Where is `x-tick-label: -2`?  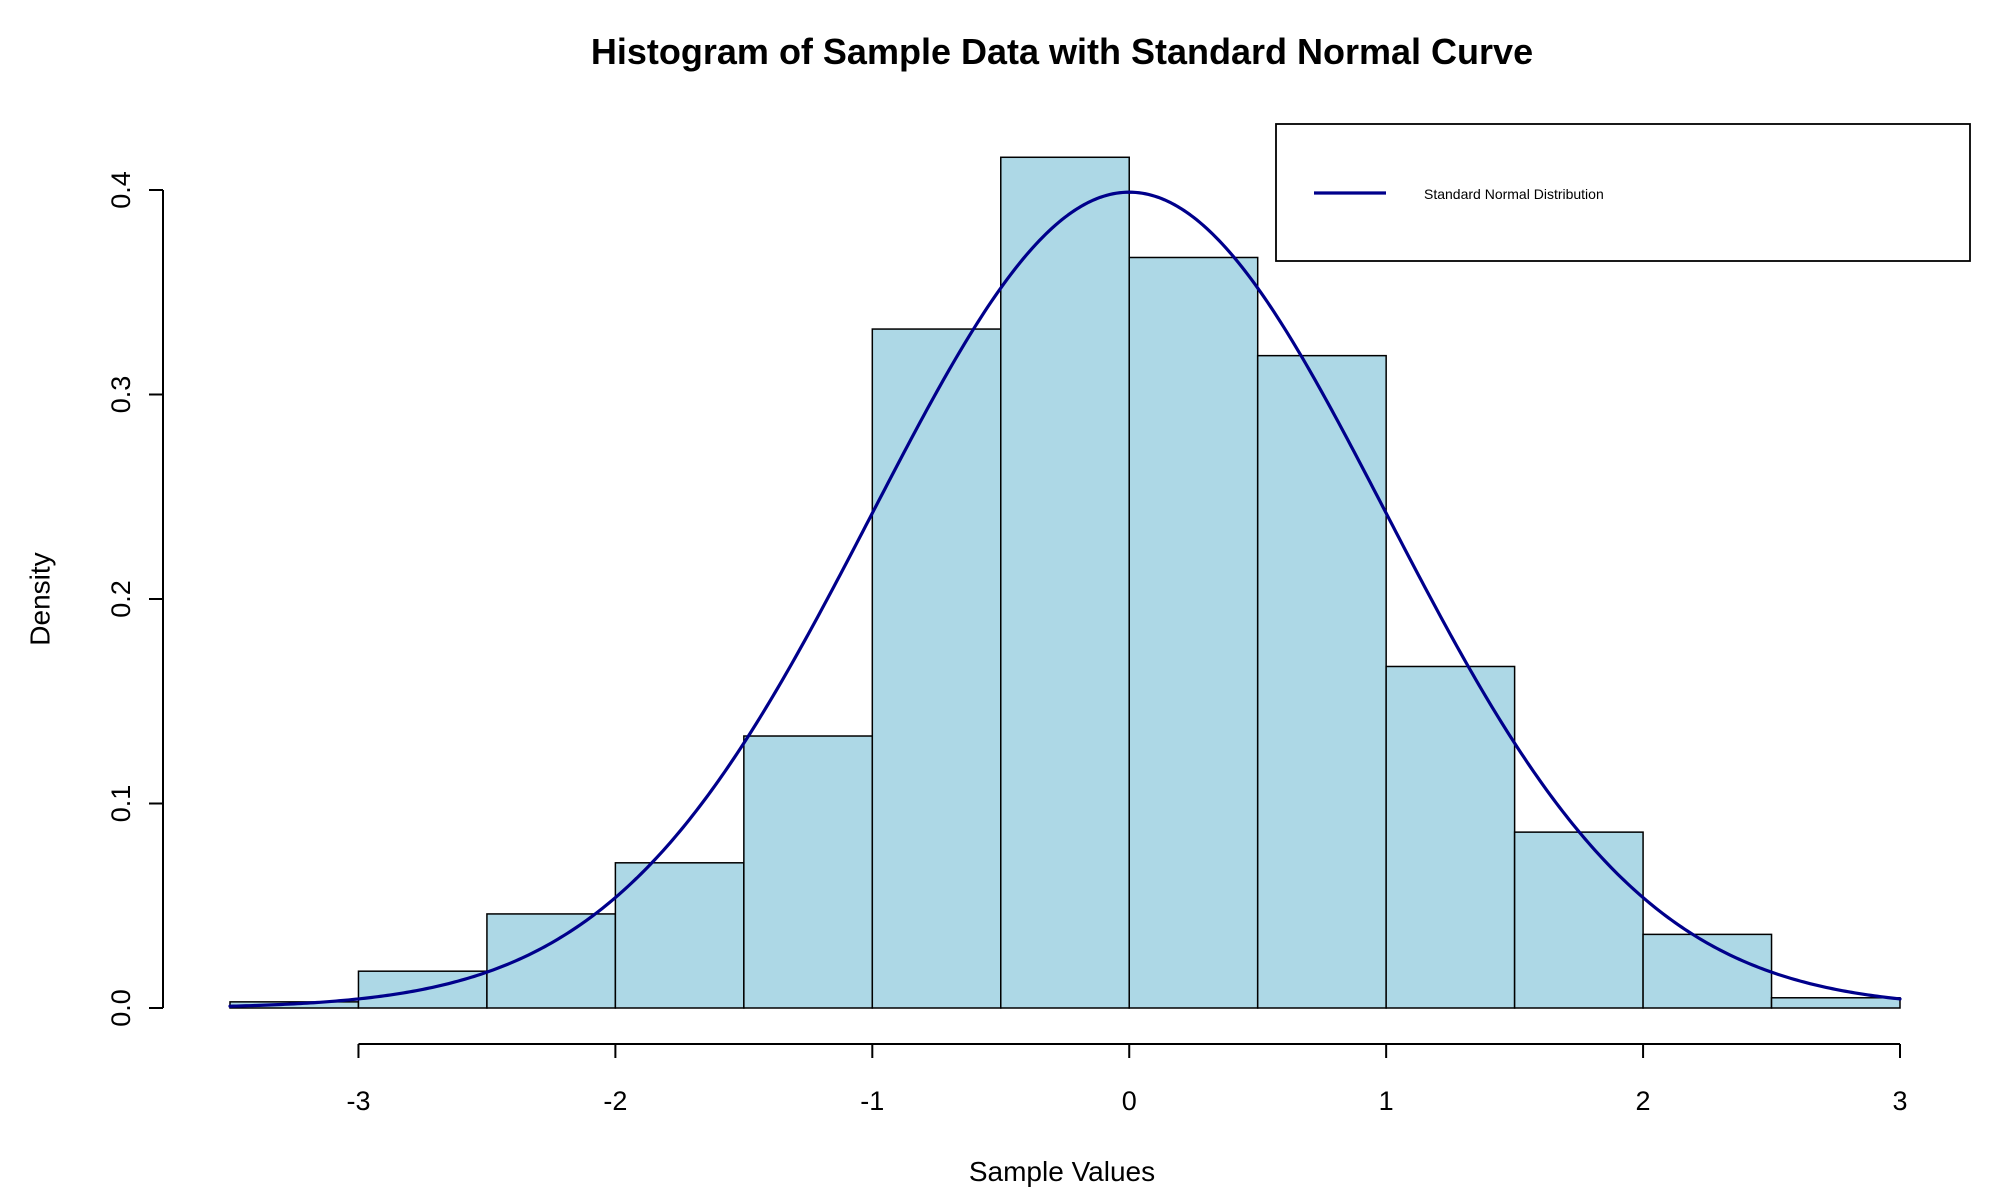
x-tick-label: -2 is located at coordinates (615, 1101).